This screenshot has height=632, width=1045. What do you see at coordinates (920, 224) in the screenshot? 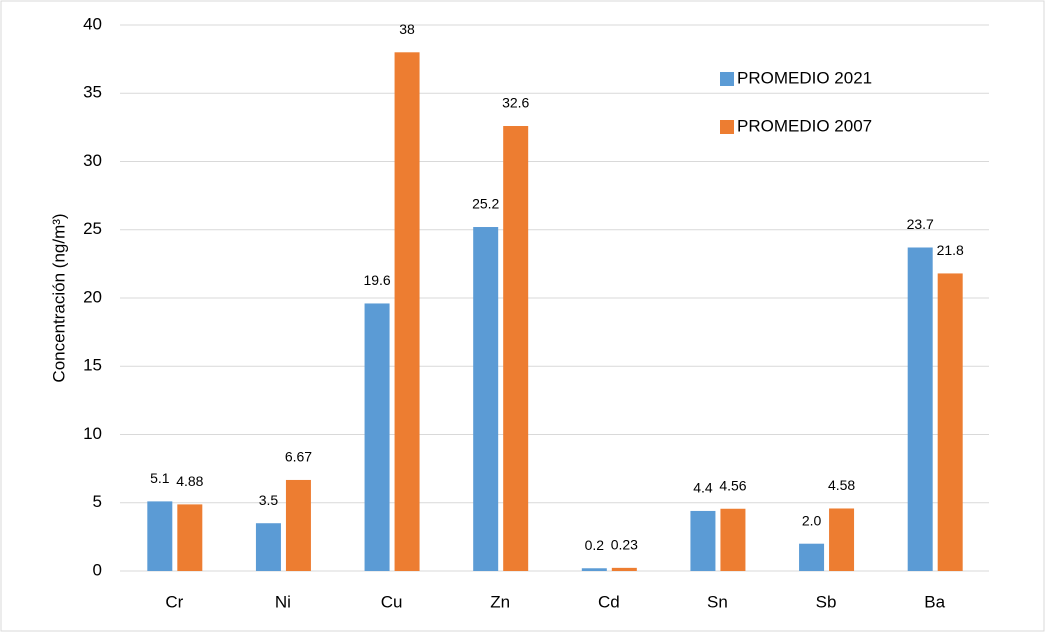
I see `value-label: 23.7` at bounding box center [920, 224].